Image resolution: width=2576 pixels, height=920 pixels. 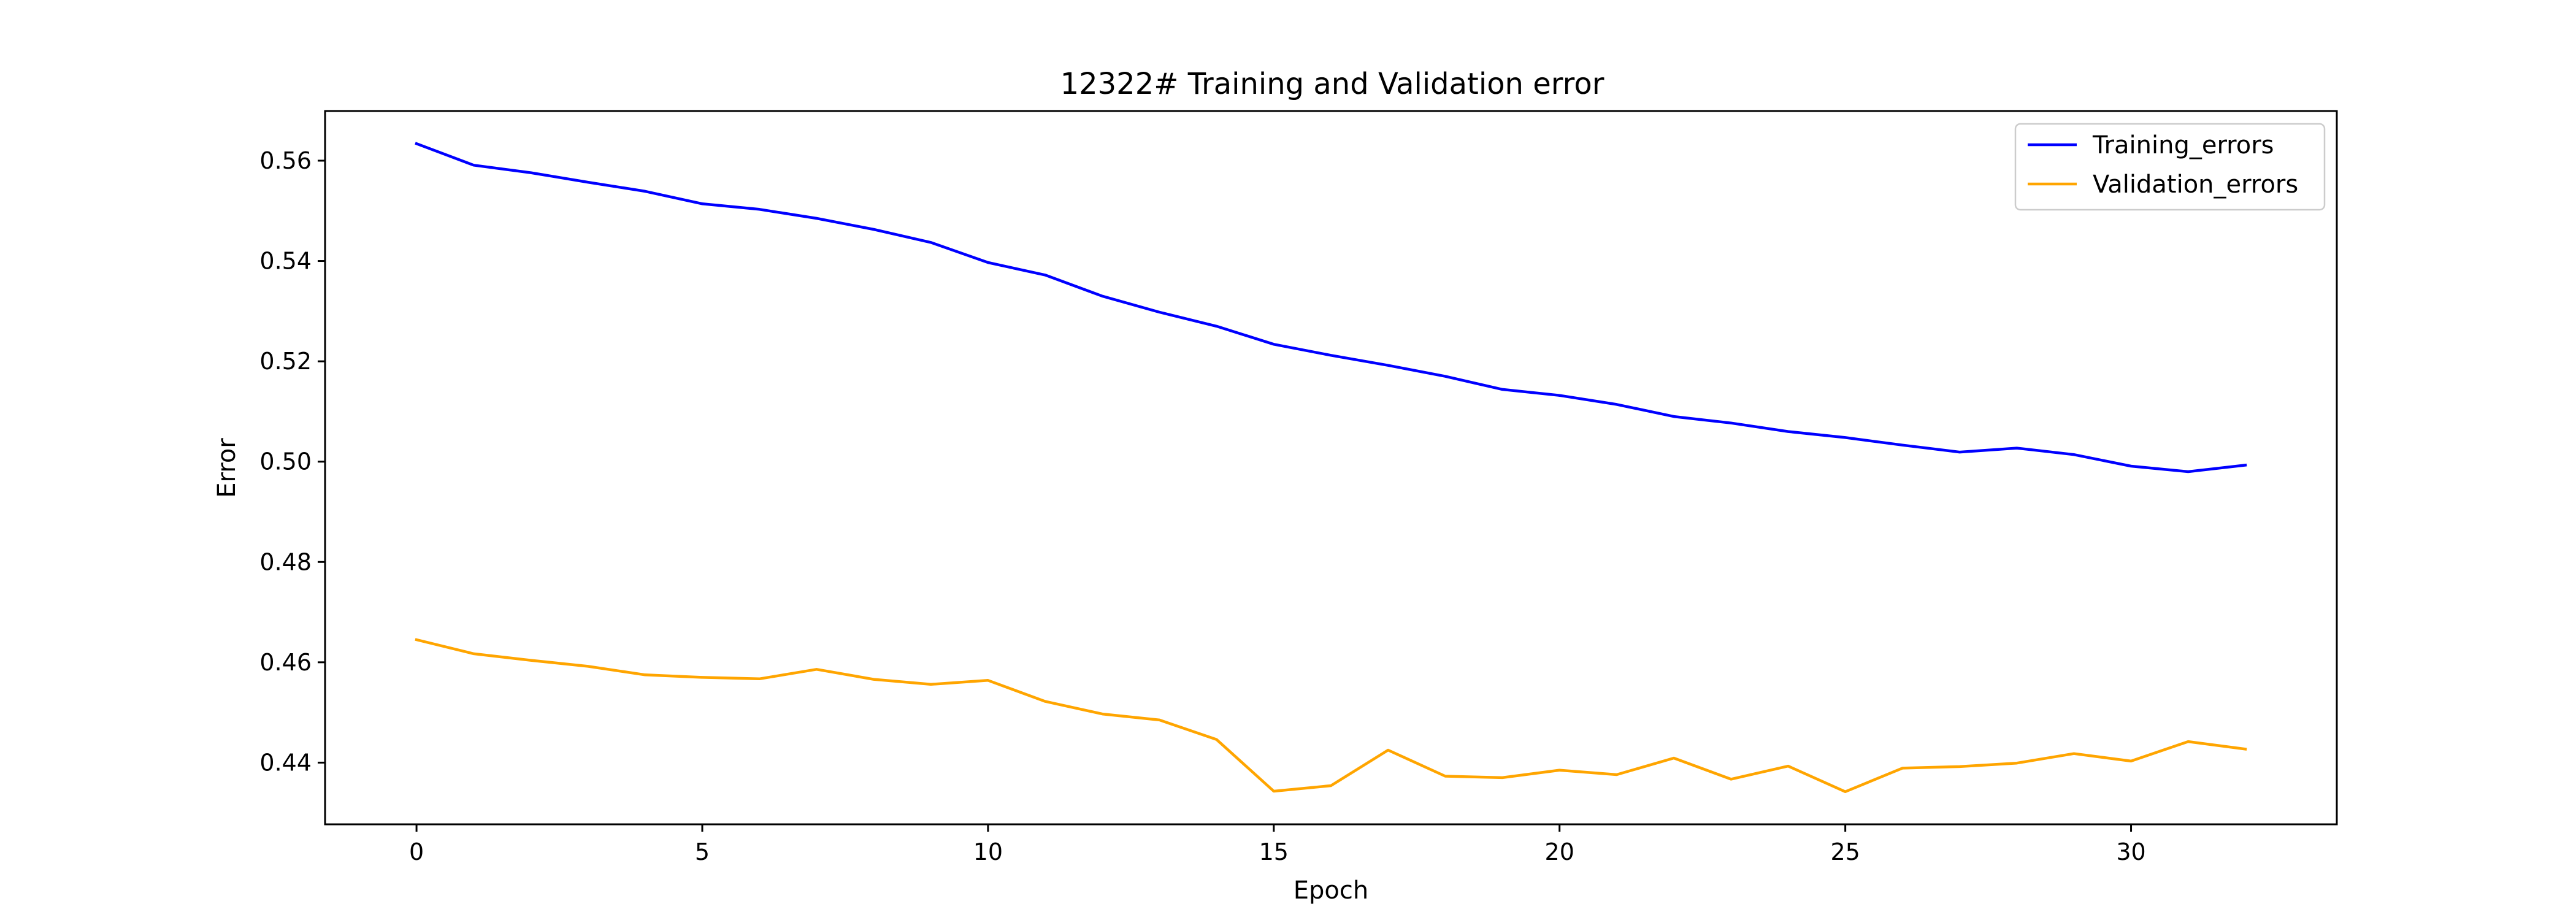 I want to click on y-tick-label: 0.48, so click(x=285, y=561).